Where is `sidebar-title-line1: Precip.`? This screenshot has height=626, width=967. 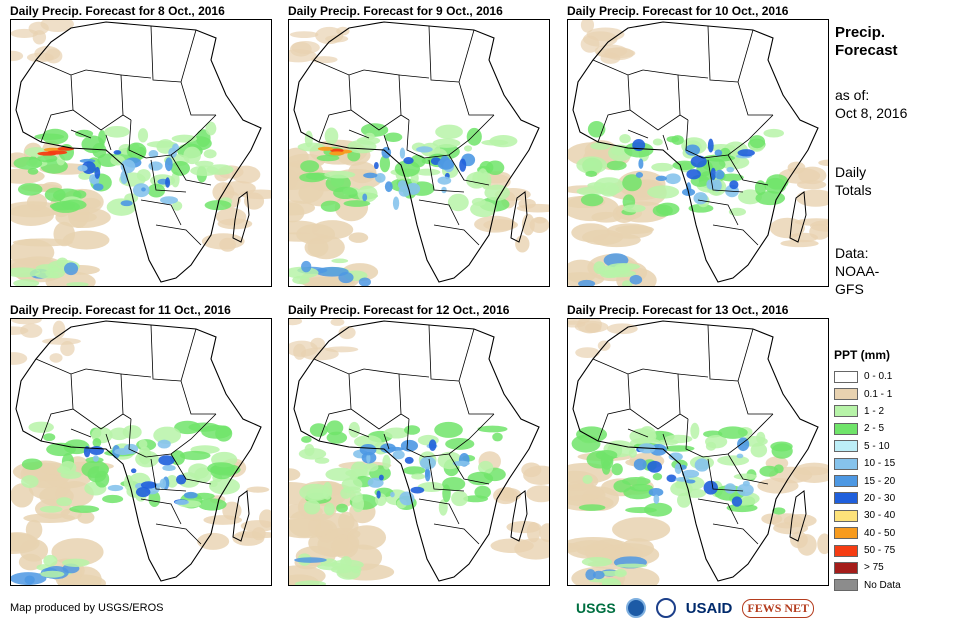 sidebar-title-line1: Precip. is located at coordinates (860, 32).